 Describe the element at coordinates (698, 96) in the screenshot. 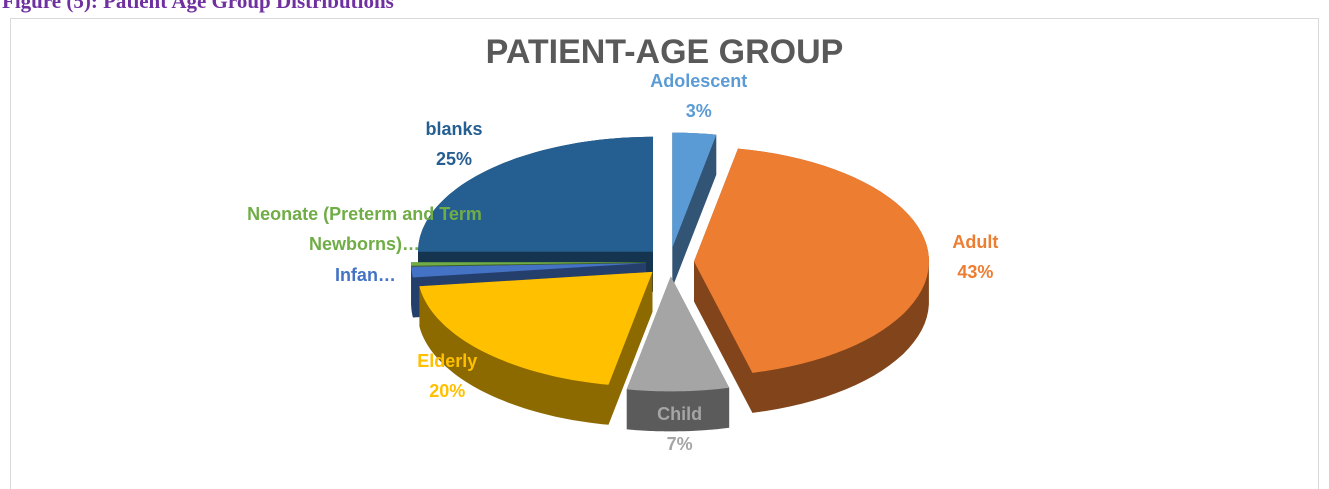

I see `data-label: Adolescent 3%` at that location.